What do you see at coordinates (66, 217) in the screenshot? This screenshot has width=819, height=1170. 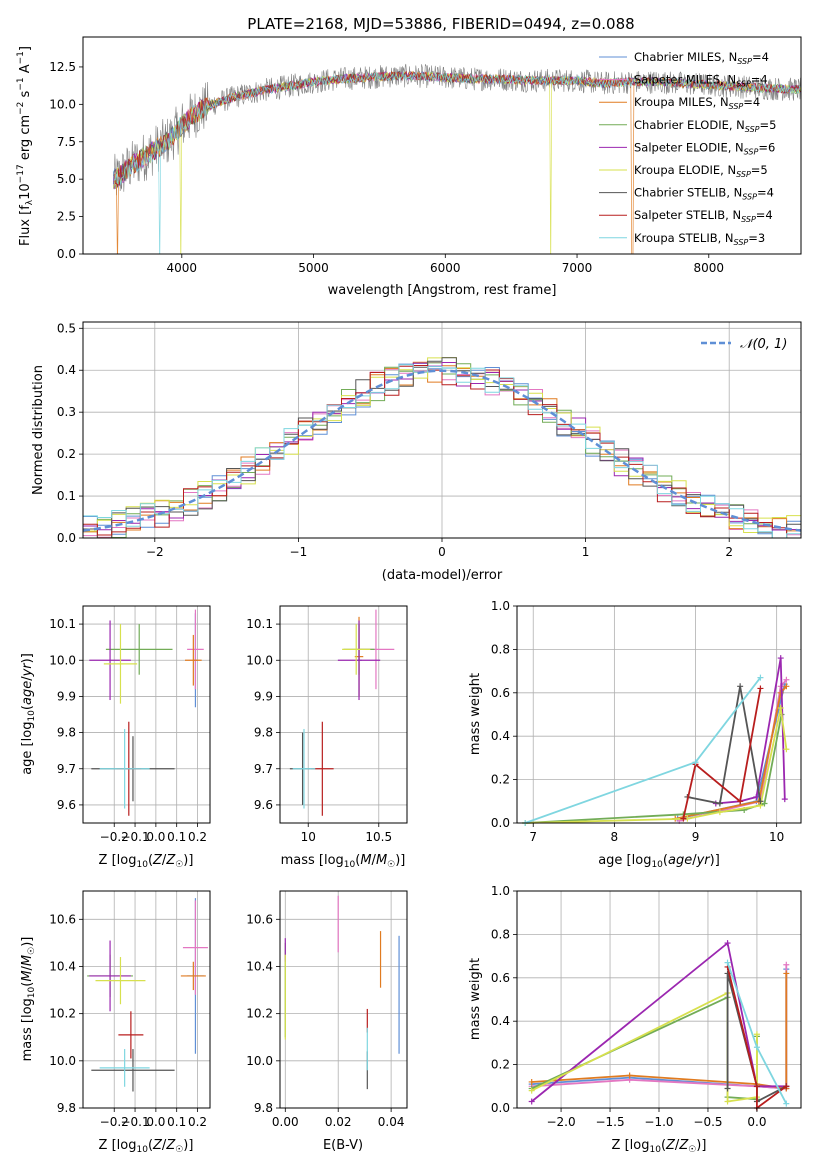 I see `spectrum-ytick-label: 2.5` at bounding box center [66, 217].